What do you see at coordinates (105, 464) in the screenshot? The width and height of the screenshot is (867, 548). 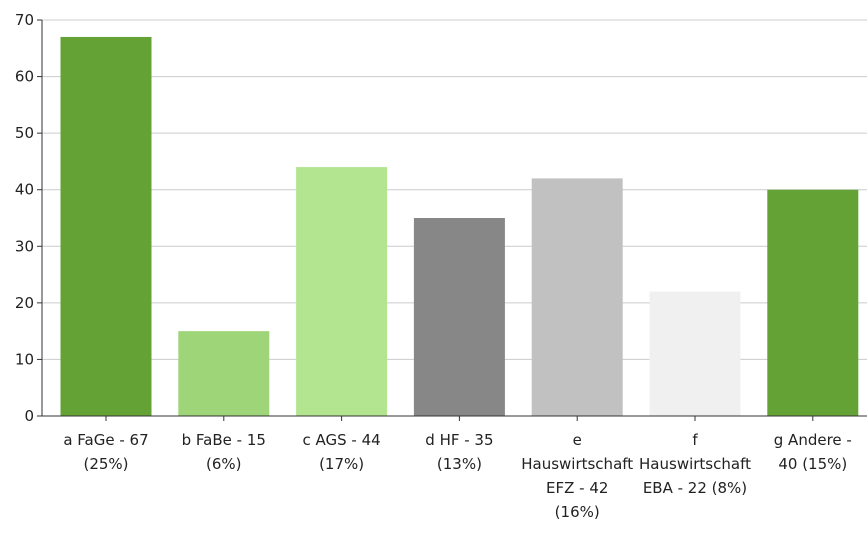 I see `x-tick-label-line: (25%)` at bounding box center [105, 464].